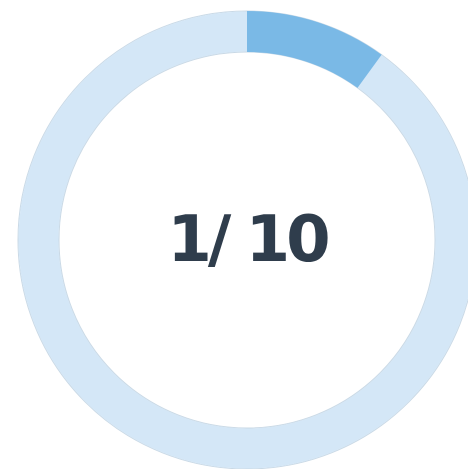 The height and width of the screenshot is (469, 468). I want to click on progress-group, so click(314, 49).